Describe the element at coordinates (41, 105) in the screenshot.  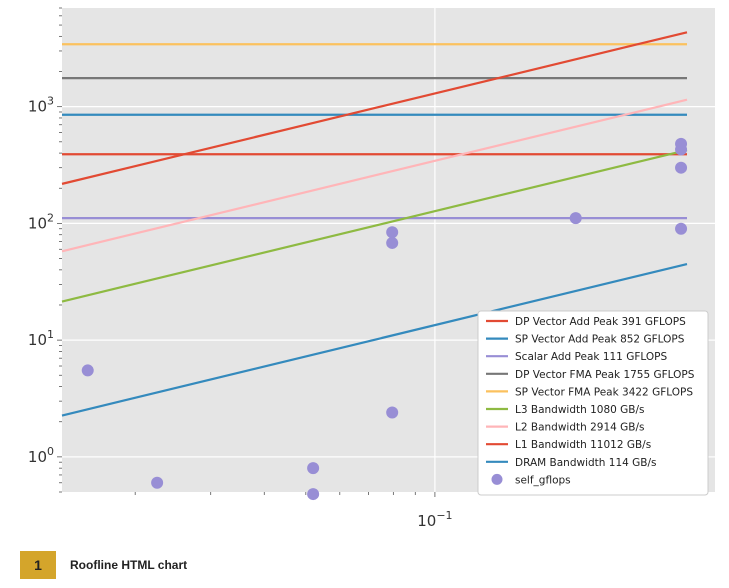
I see `y-tick-label: 10³` at that location.